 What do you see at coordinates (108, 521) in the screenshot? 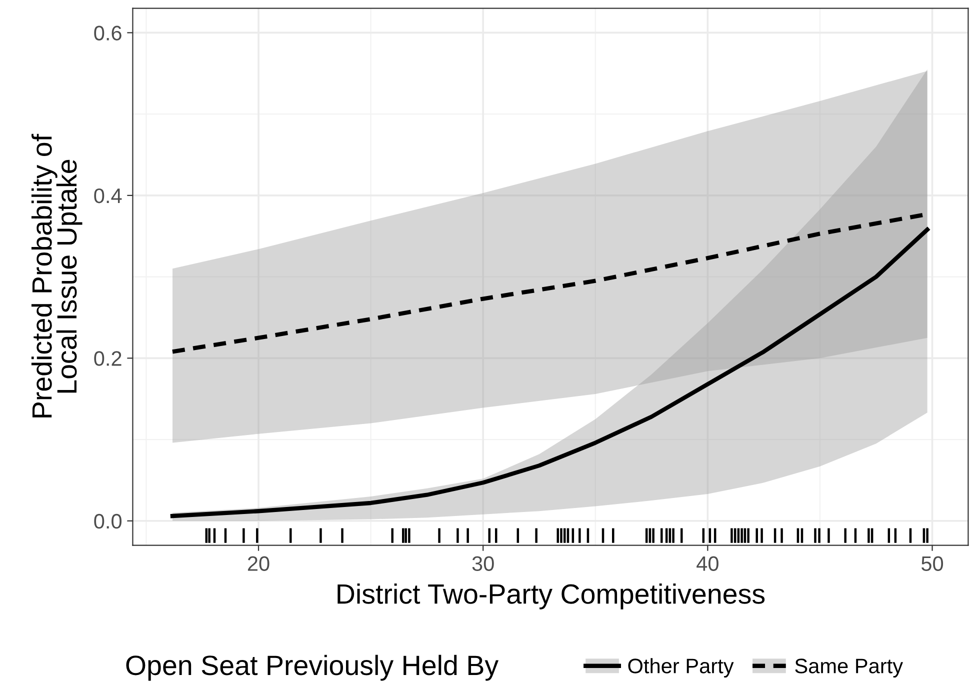
I see `y-tick-label: 0.0` at bounding box center [108, 521].